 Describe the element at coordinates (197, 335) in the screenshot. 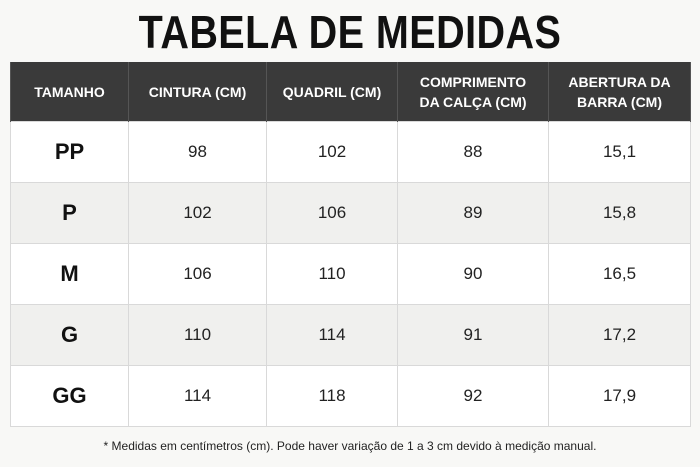

I see `cintura-cell: 110` at that location.